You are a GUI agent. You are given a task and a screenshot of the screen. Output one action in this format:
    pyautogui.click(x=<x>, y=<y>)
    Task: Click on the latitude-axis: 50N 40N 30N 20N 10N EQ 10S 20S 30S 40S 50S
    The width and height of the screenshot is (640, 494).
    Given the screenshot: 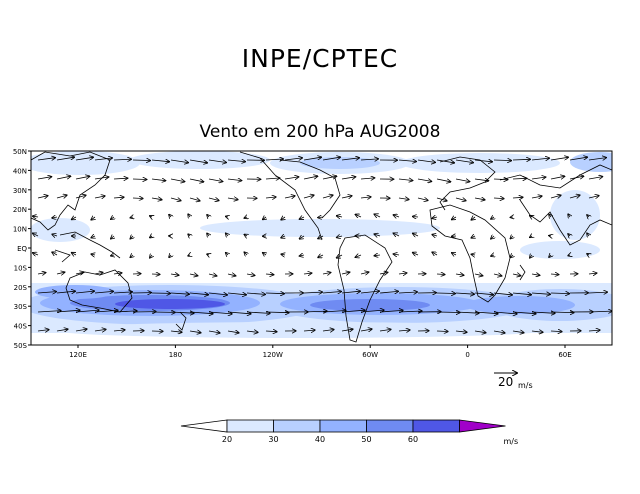 What is the action you would take?
    pyautogui.click(x=22, y=249)
    